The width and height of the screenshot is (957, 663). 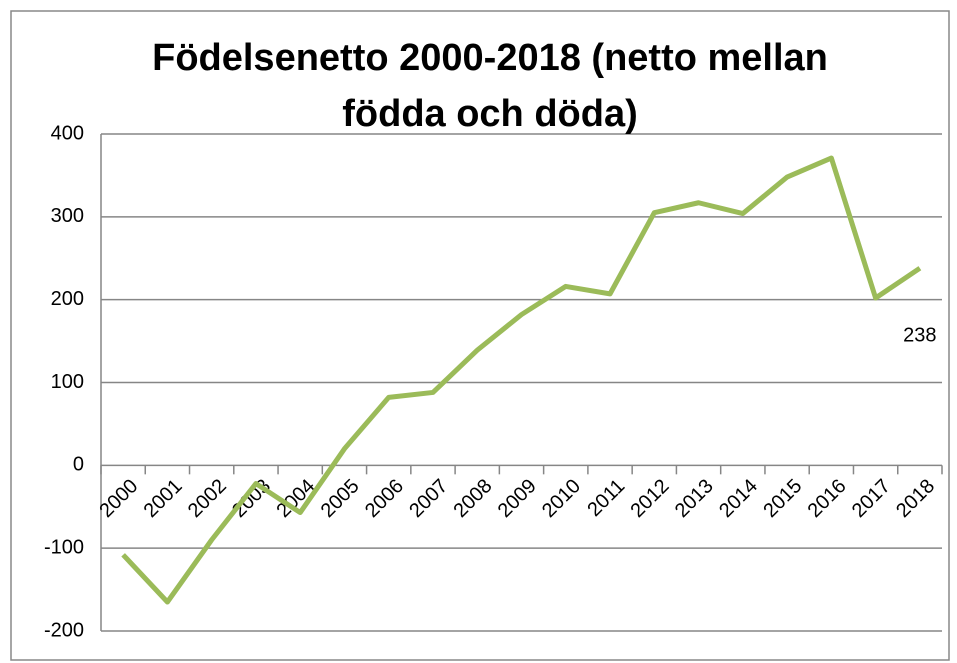 What do you see at coordinates (782, 498) in the screenshot?
I see `x-tick-label: 2015` at bounding box center [782, 498].